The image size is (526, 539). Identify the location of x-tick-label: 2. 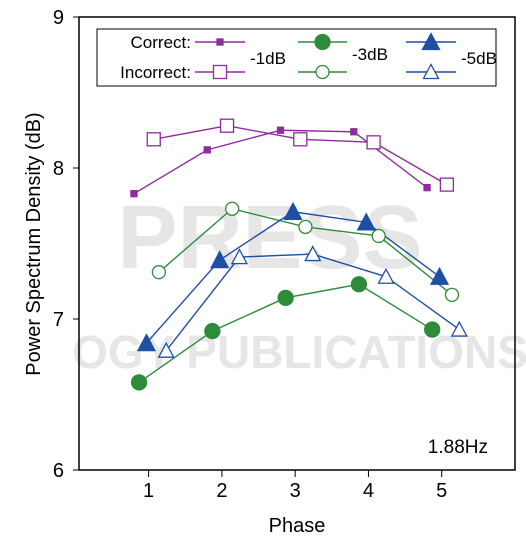
(221, 491).